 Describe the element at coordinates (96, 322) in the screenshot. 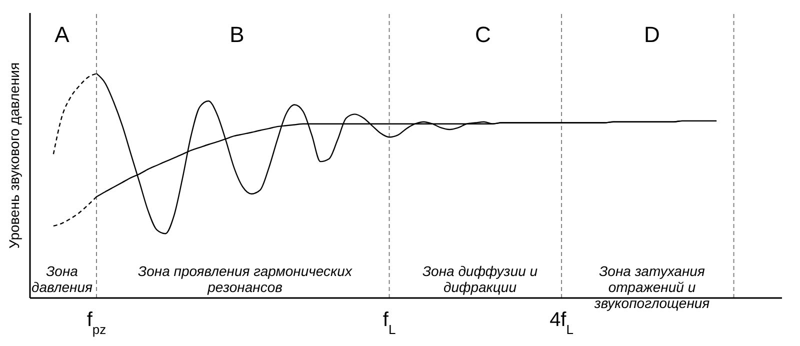

I see `x-tick-label: f$_{pz}$` at that location.